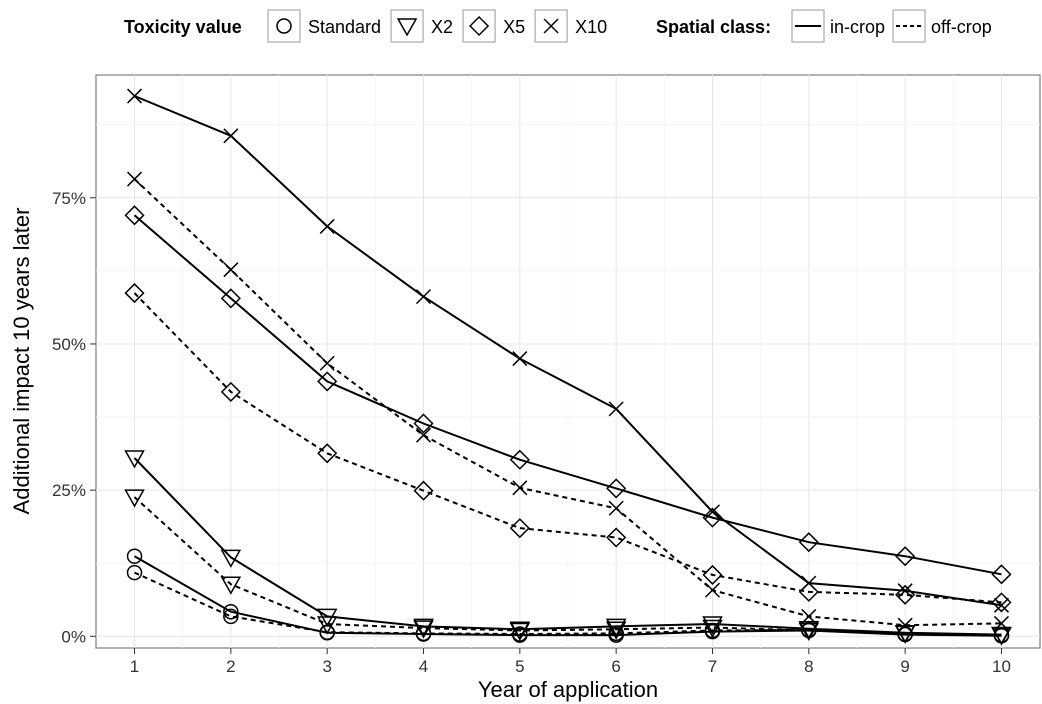 This screenshot has height=704, width=1042. I want to click on legend-spatial-label: off-crop, so click(961, 27).